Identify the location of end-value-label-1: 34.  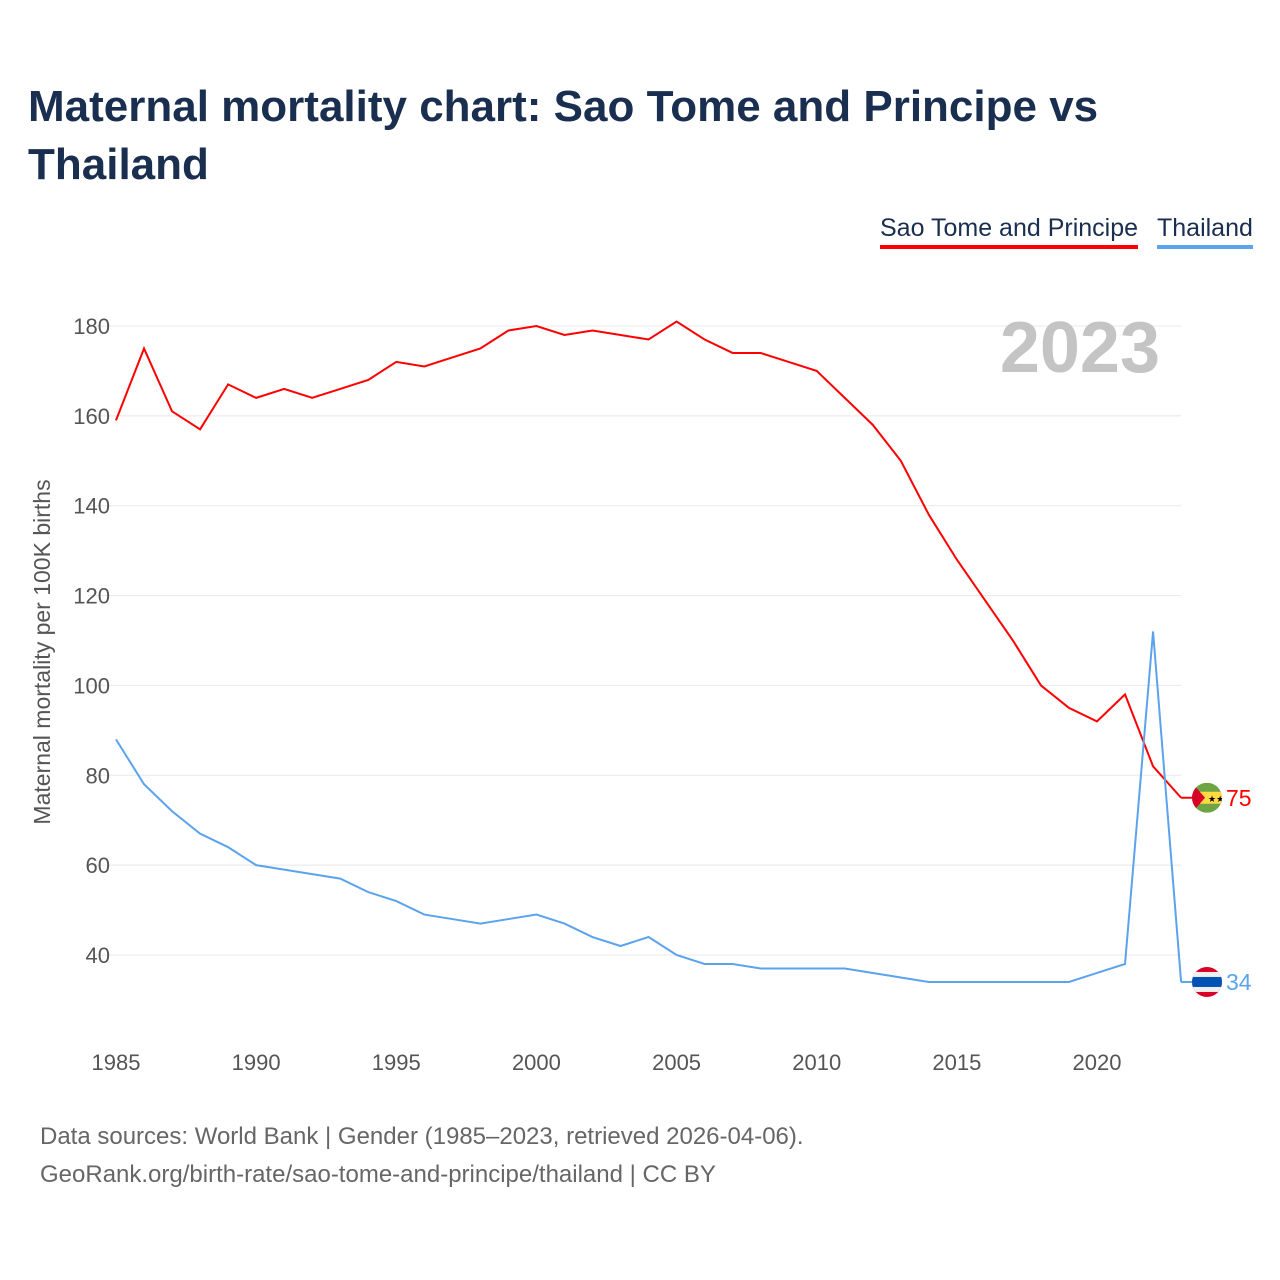
(1239, 982).